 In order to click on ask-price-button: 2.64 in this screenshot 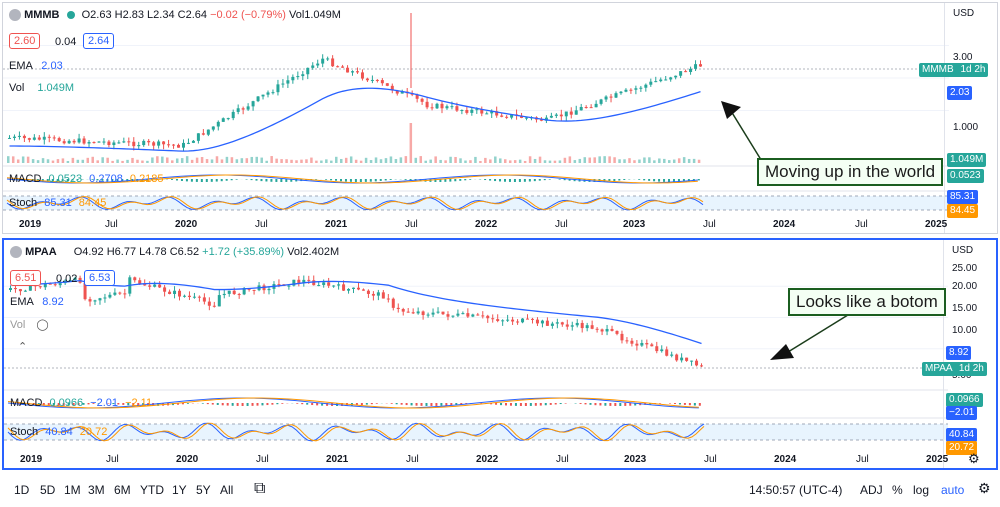, I will do `click(99, 41)`.